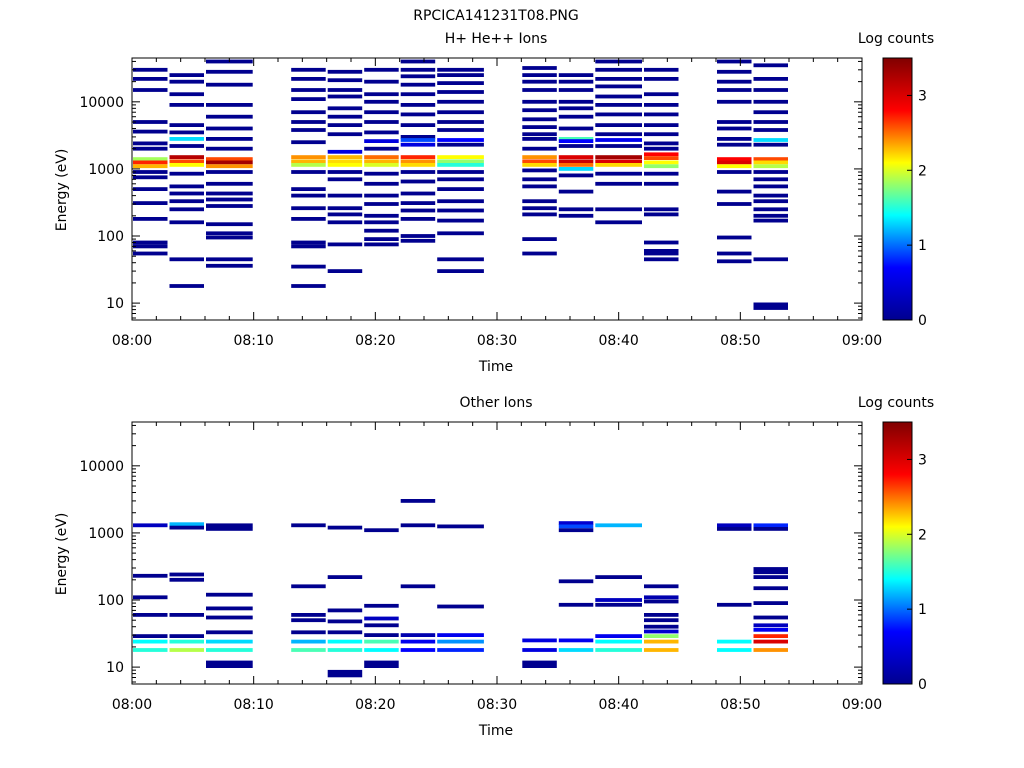 This screenshot has width=1024, height=768. I want to click on colorbar: 0 1 2 3, so click(904, 557).